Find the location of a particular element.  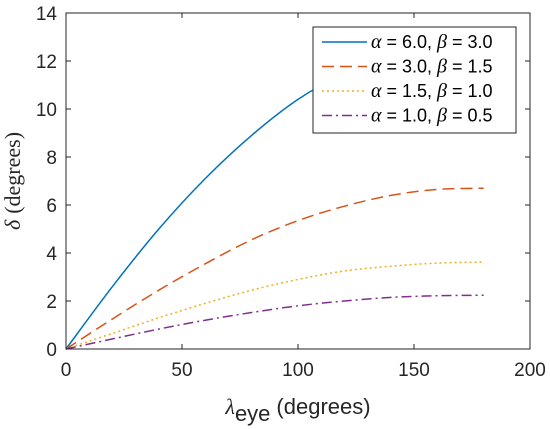

y-tick-label: 10 is located at coordinates (46, 110).